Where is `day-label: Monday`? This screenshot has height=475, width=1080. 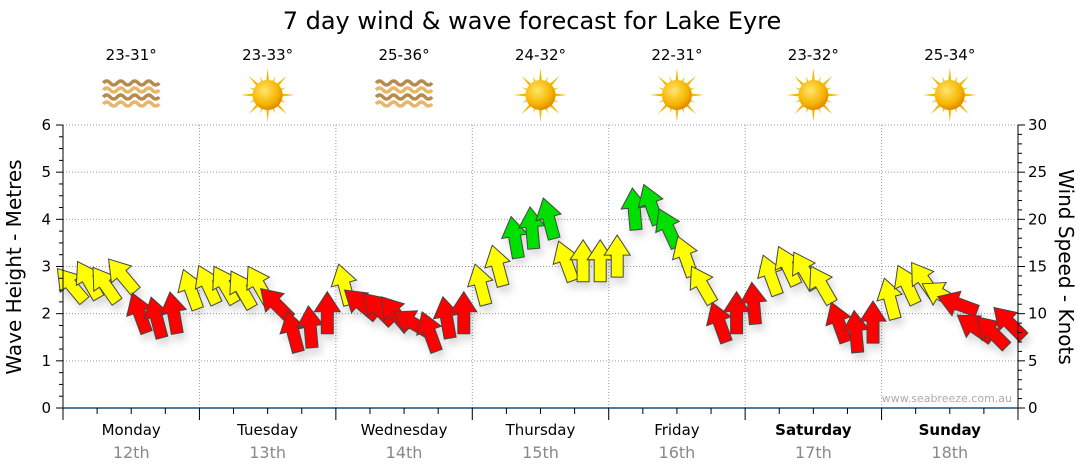 day-label: Monday is located at coordinates (131, 430).